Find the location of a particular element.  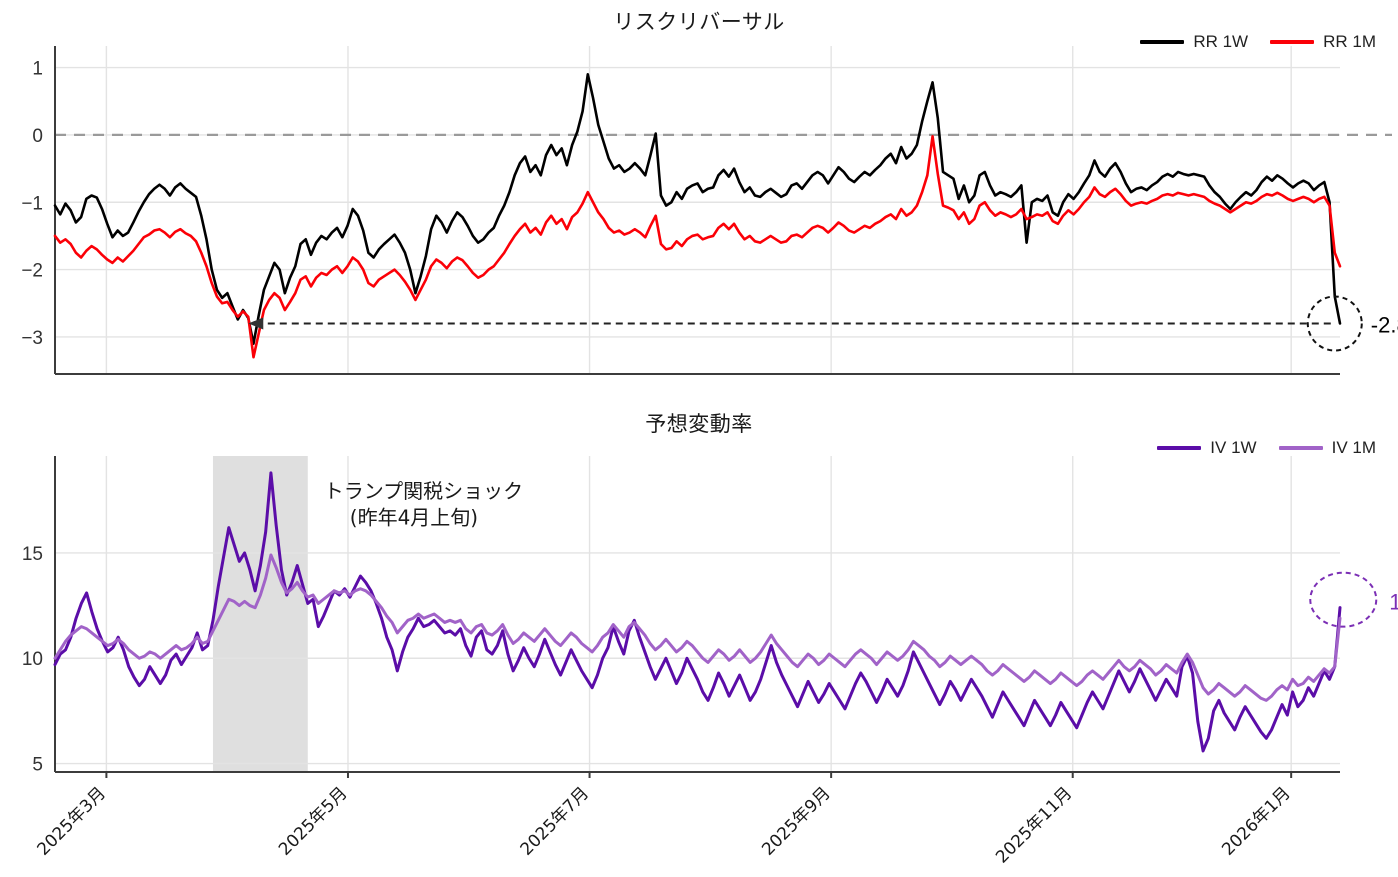

legend-label-iv-1w: IV 1W is located at coordinates (1233, 447).